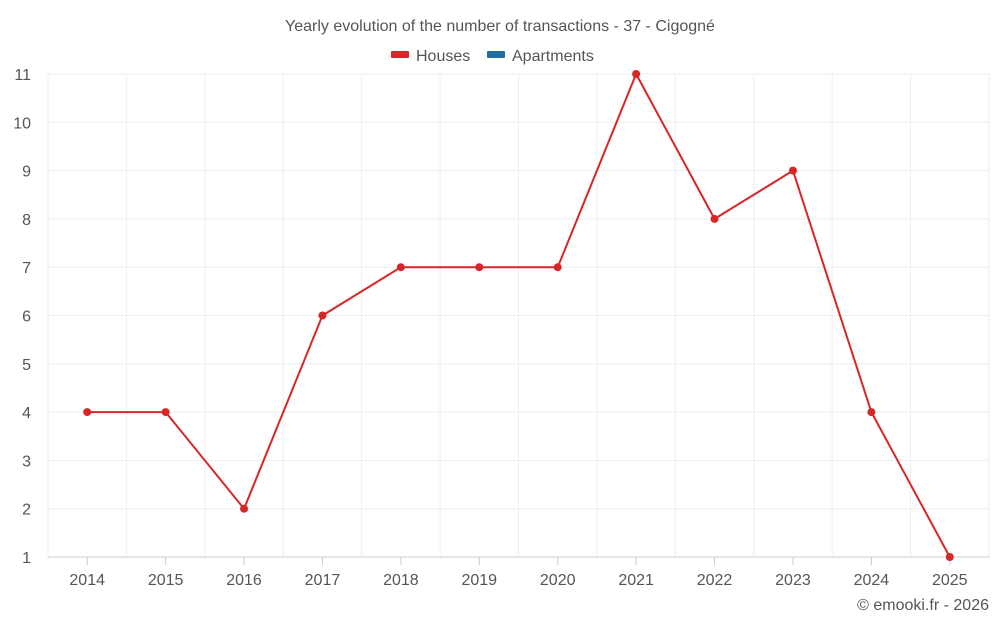 The image size is (1000, 625). What do you see at coordinates (636, 580) in the screenshot?
I see `x-tick-label: 2021` at bounding box center [636, 580].